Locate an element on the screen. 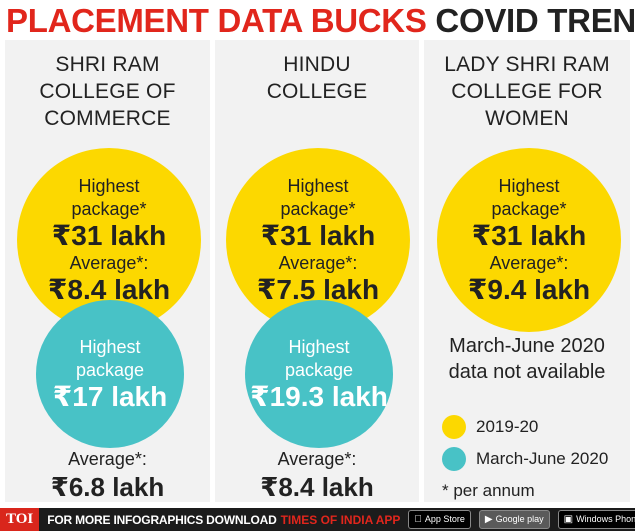 Image resolution: width=635 pixels, height=531 pixels. circle-march-june-2020: Highest package ₹17 lakh is located at coordinates (110, 374).